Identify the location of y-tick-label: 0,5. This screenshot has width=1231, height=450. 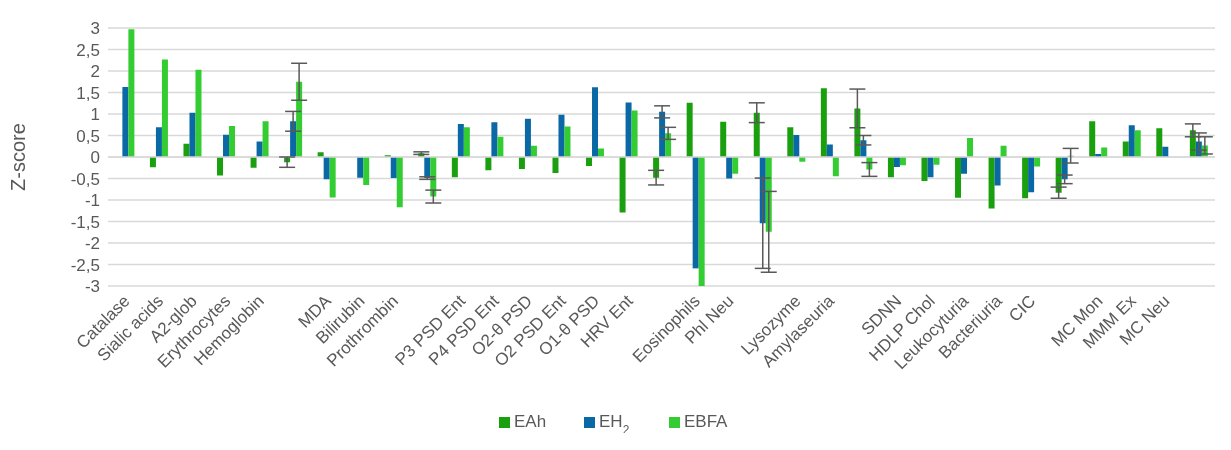
(88, 136).